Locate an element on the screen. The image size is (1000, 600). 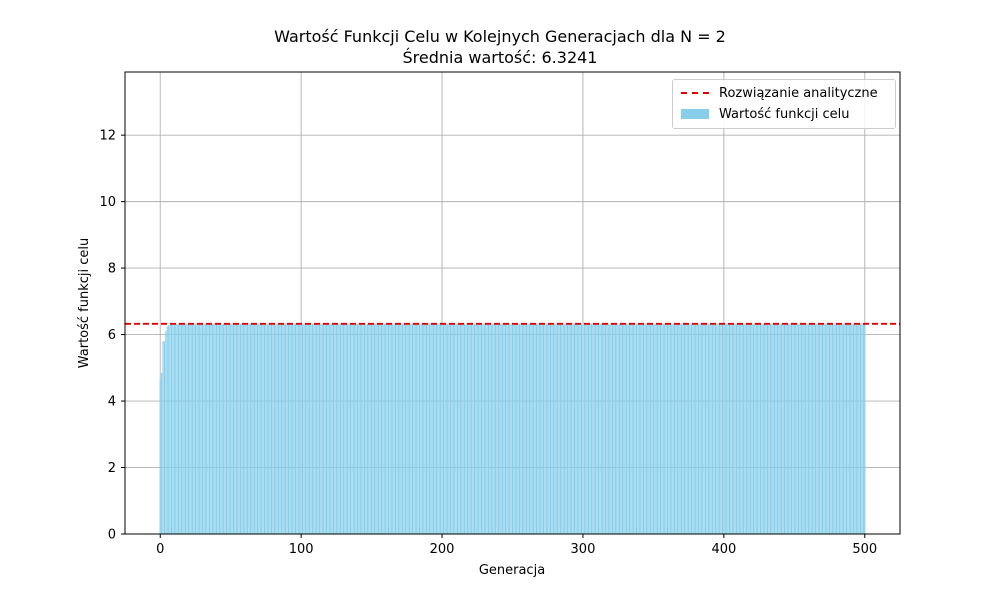
y-tick-label: 8 is located at coordinates (112, 269).